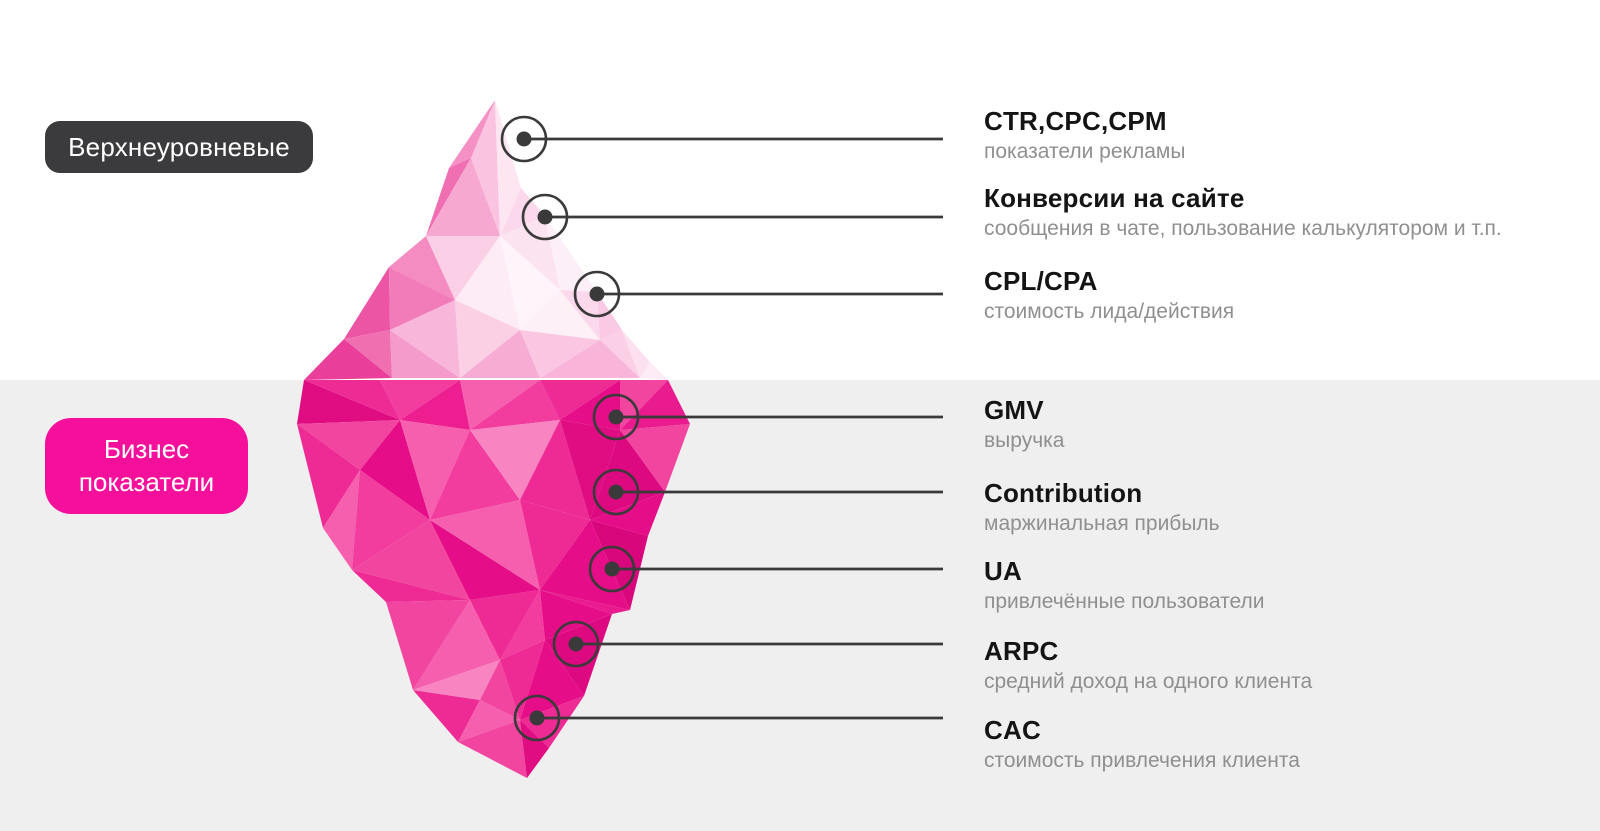  I want to click on metric-title: GMV, so click(1014, 410).